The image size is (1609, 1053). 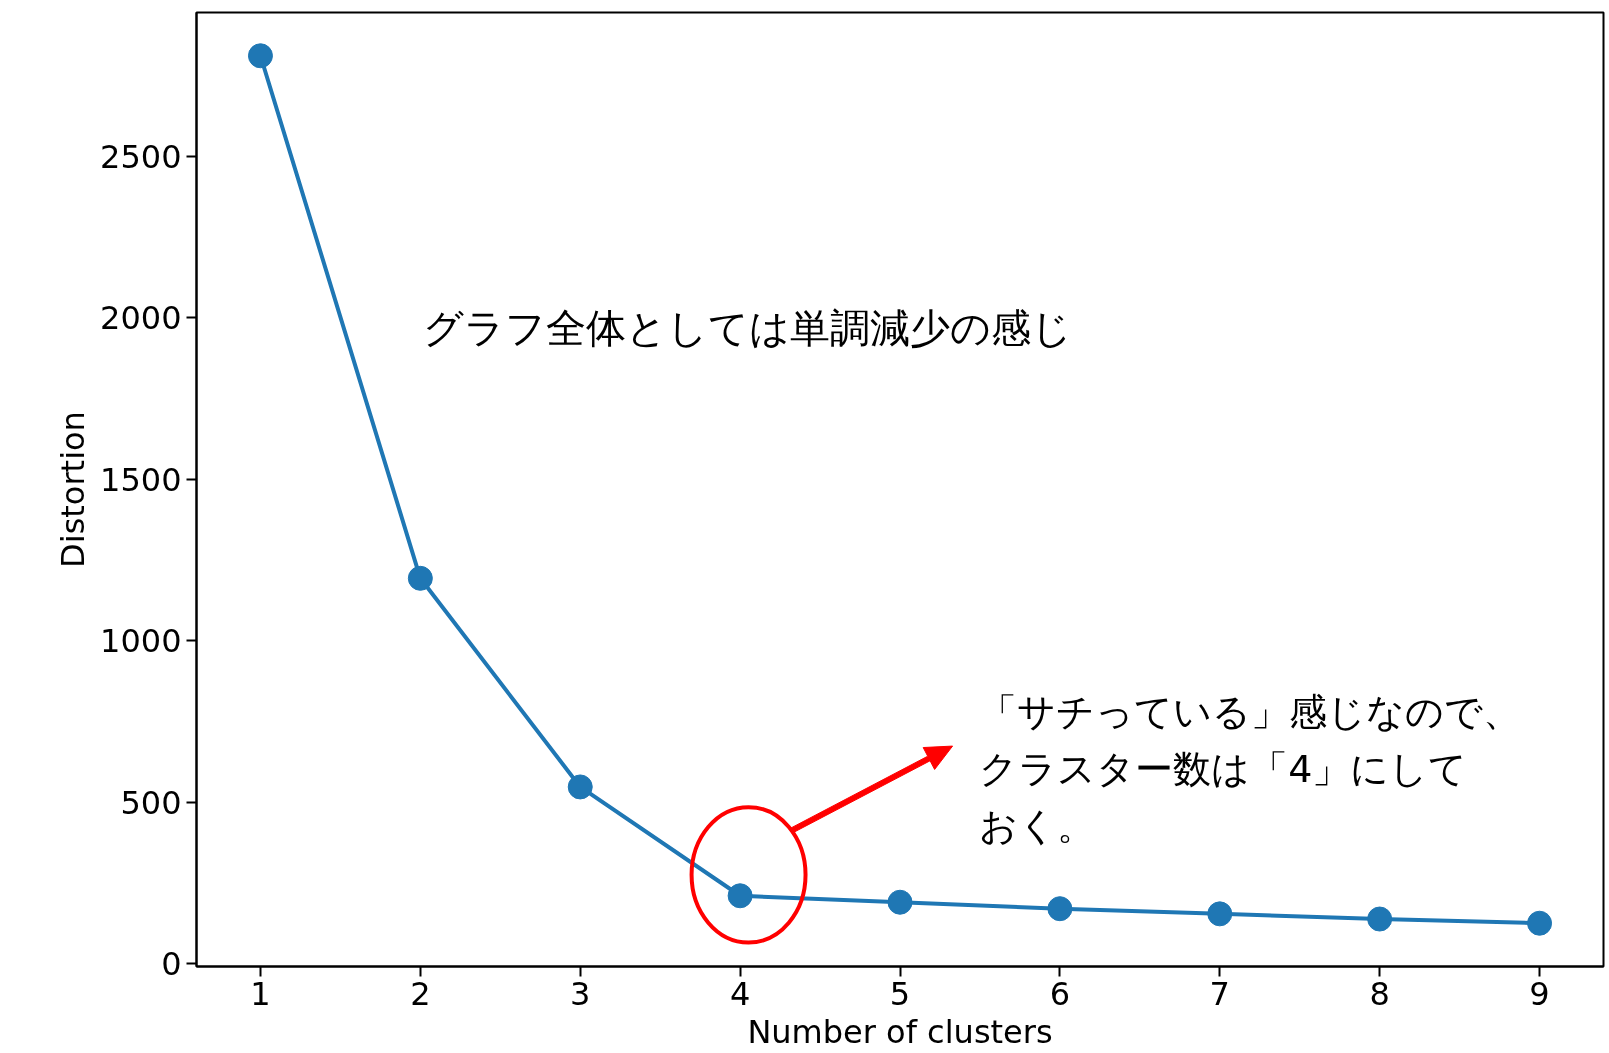 I want to click on x-tick-label: 7, so click(x=1219, y=993).